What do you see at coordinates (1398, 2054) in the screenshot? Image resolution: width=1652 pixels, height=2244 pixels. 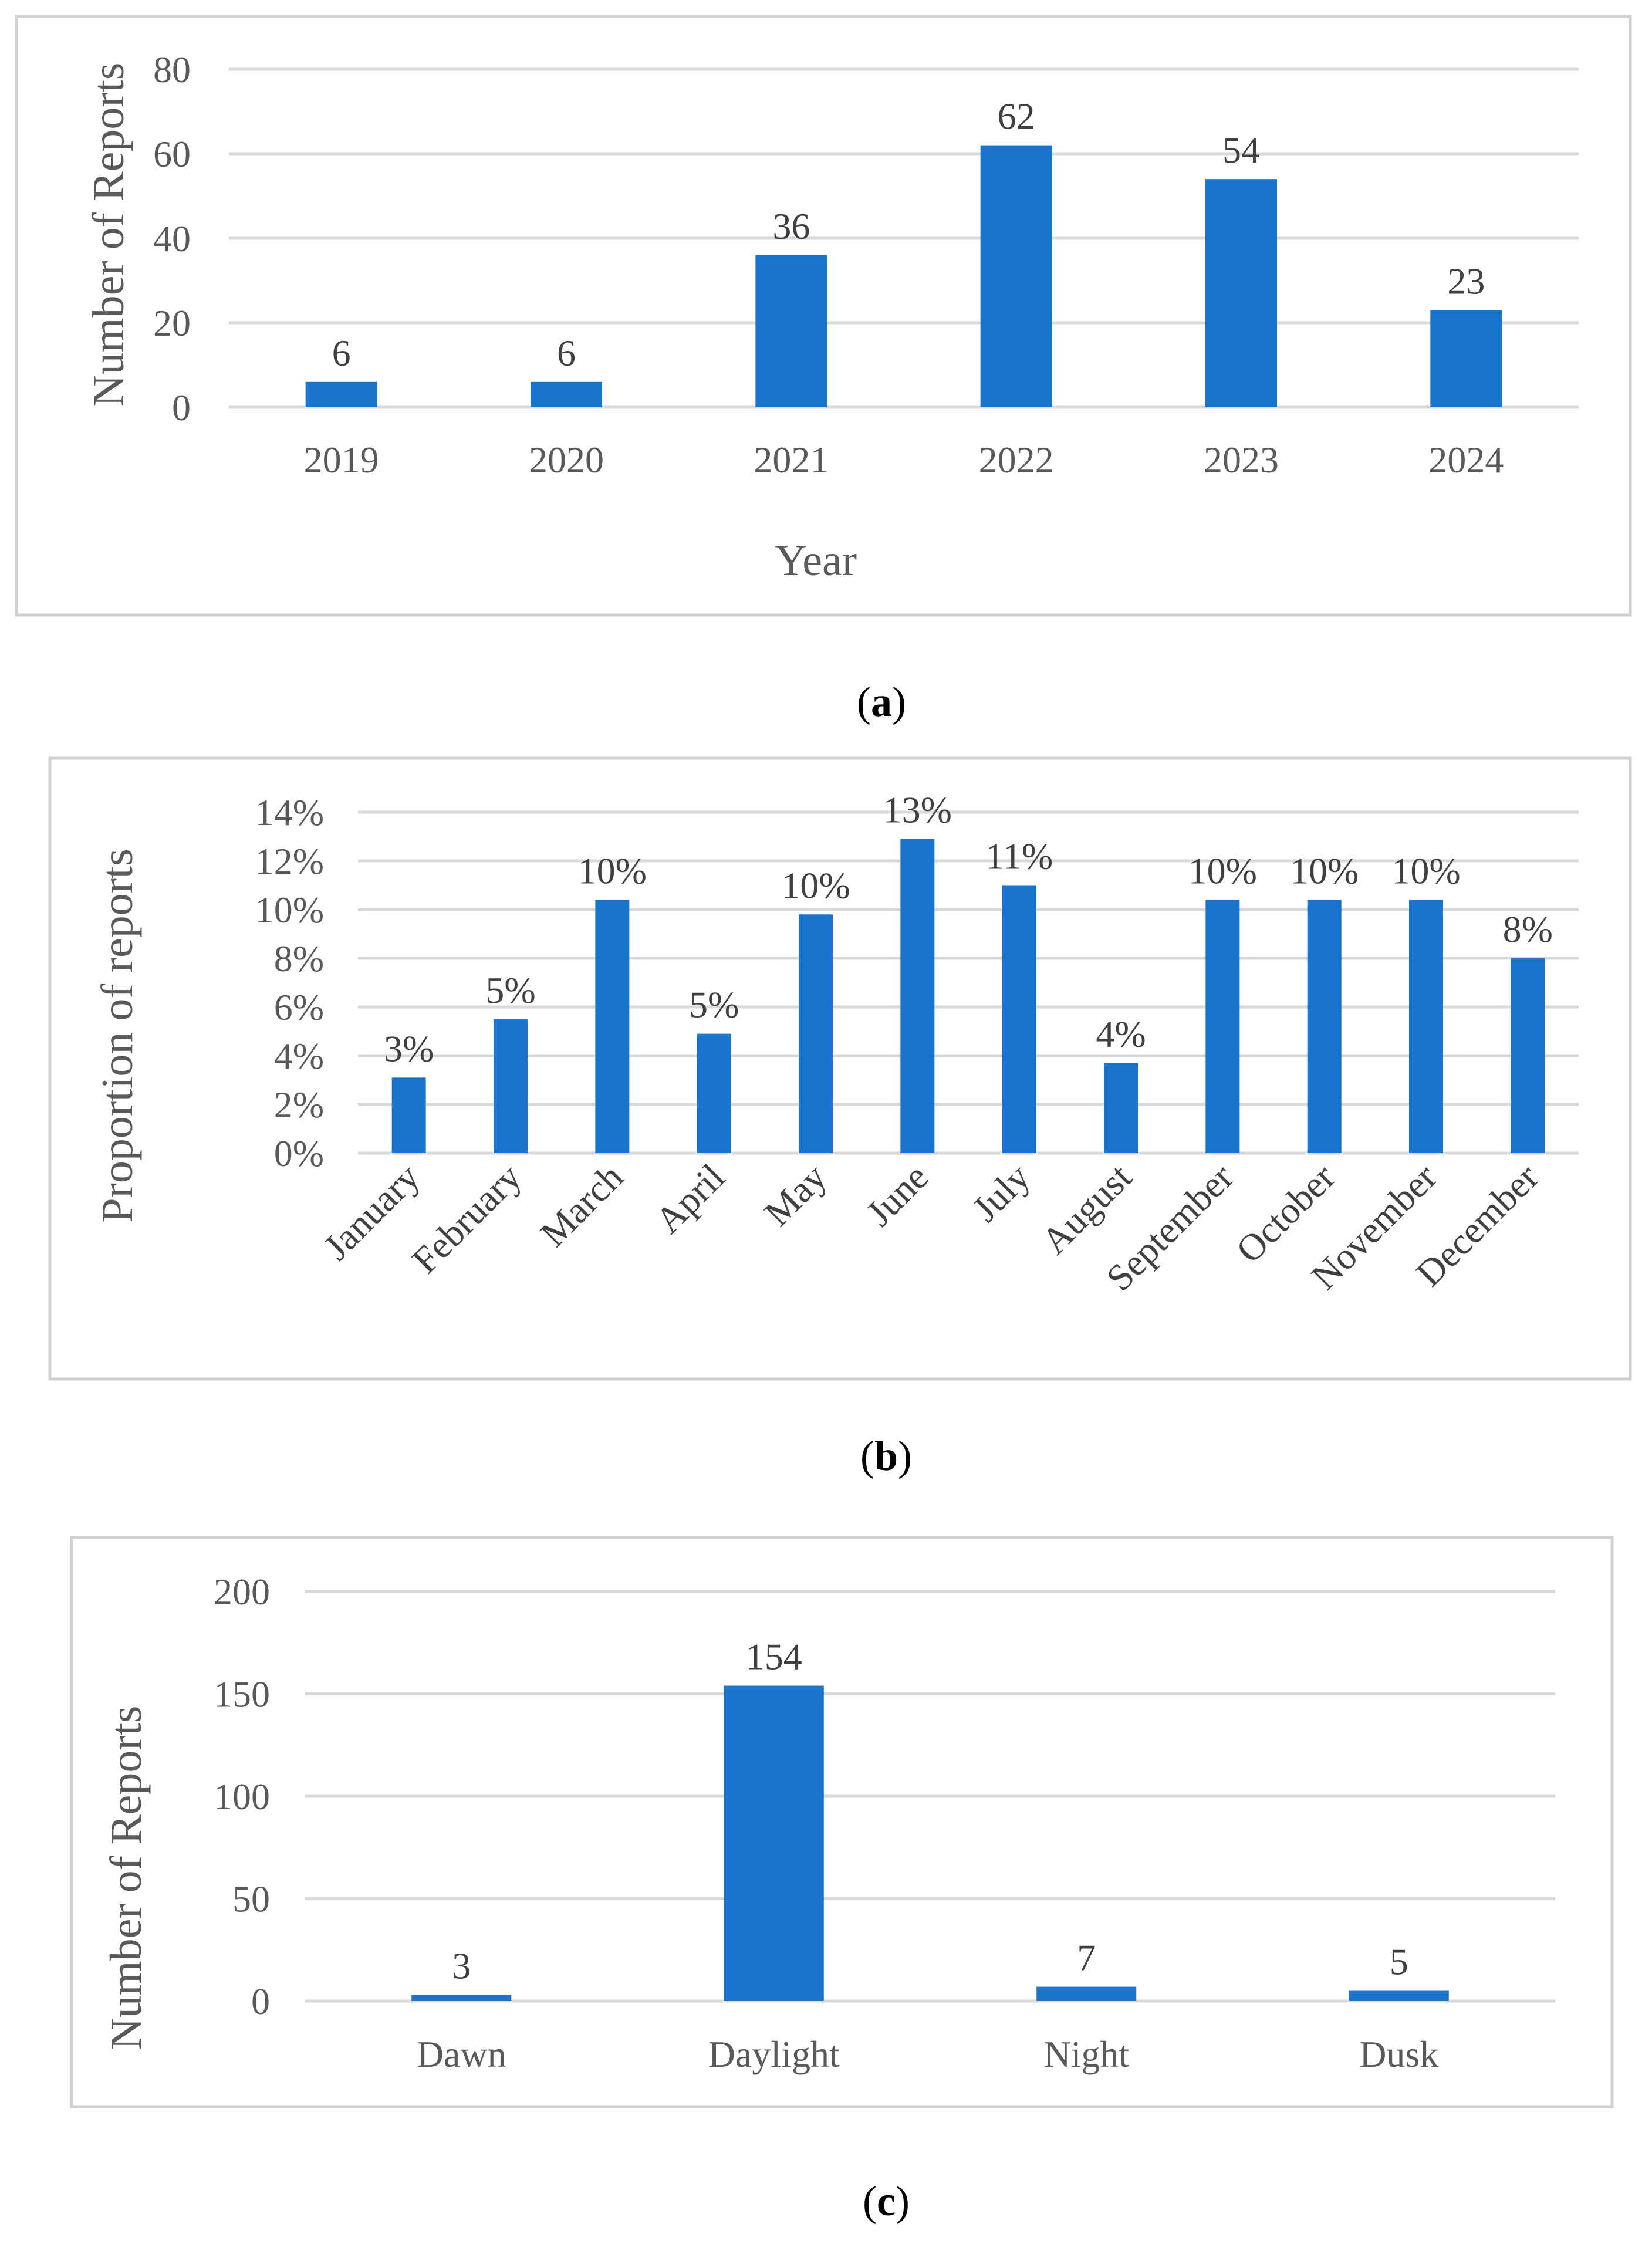 I see `x-tick-label: Dusk` at bounding box center [1398, 2054].